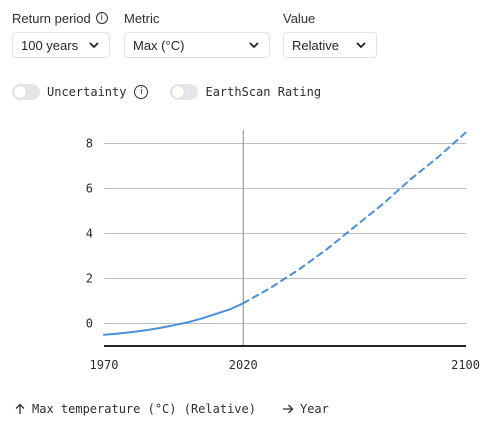 Image resolution: width=500 pixels, height=432 pixels. I want to click on y-tick-label: 2, so click(89, 279).